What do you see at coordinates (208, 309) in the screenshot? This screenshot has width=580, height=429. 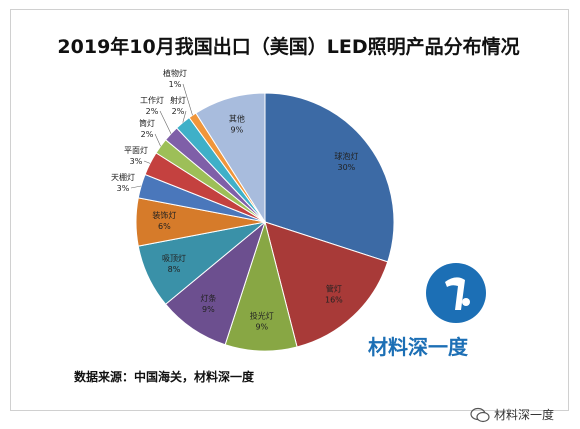 I see `slice-percent-3: 9%` at bounding box center [208, 309].